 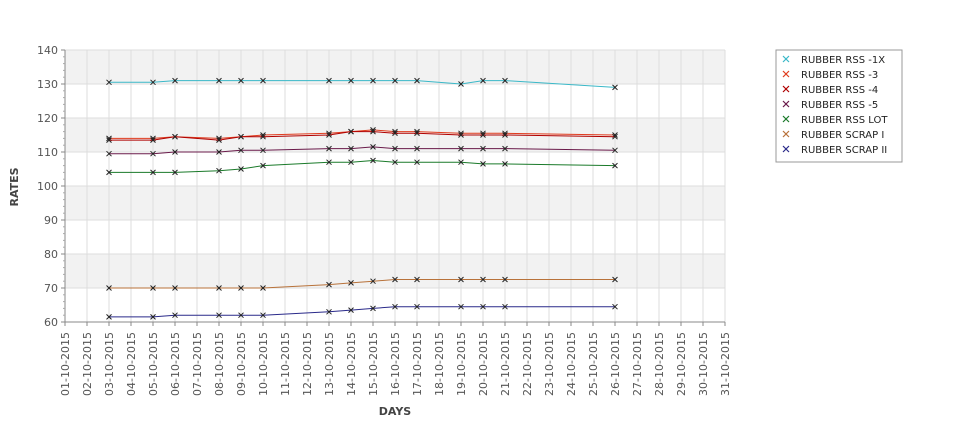 What do you see at coordinates (439, 364) in the screenshot?
I see `x-tick-label: 18-10-2015` at bounding box center [439, 364].